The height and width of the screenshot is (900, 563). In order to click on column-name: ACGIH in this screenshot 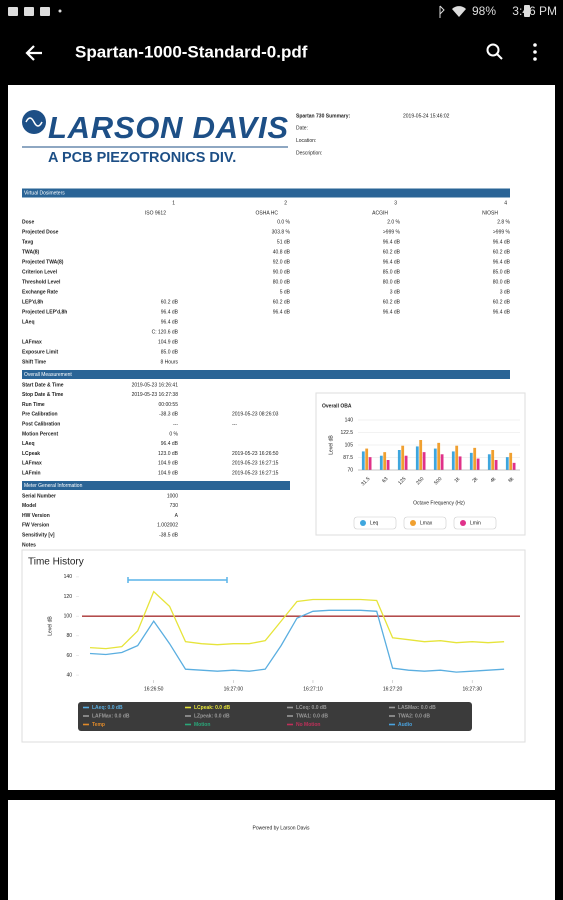, I will do `click(380, 213)`.